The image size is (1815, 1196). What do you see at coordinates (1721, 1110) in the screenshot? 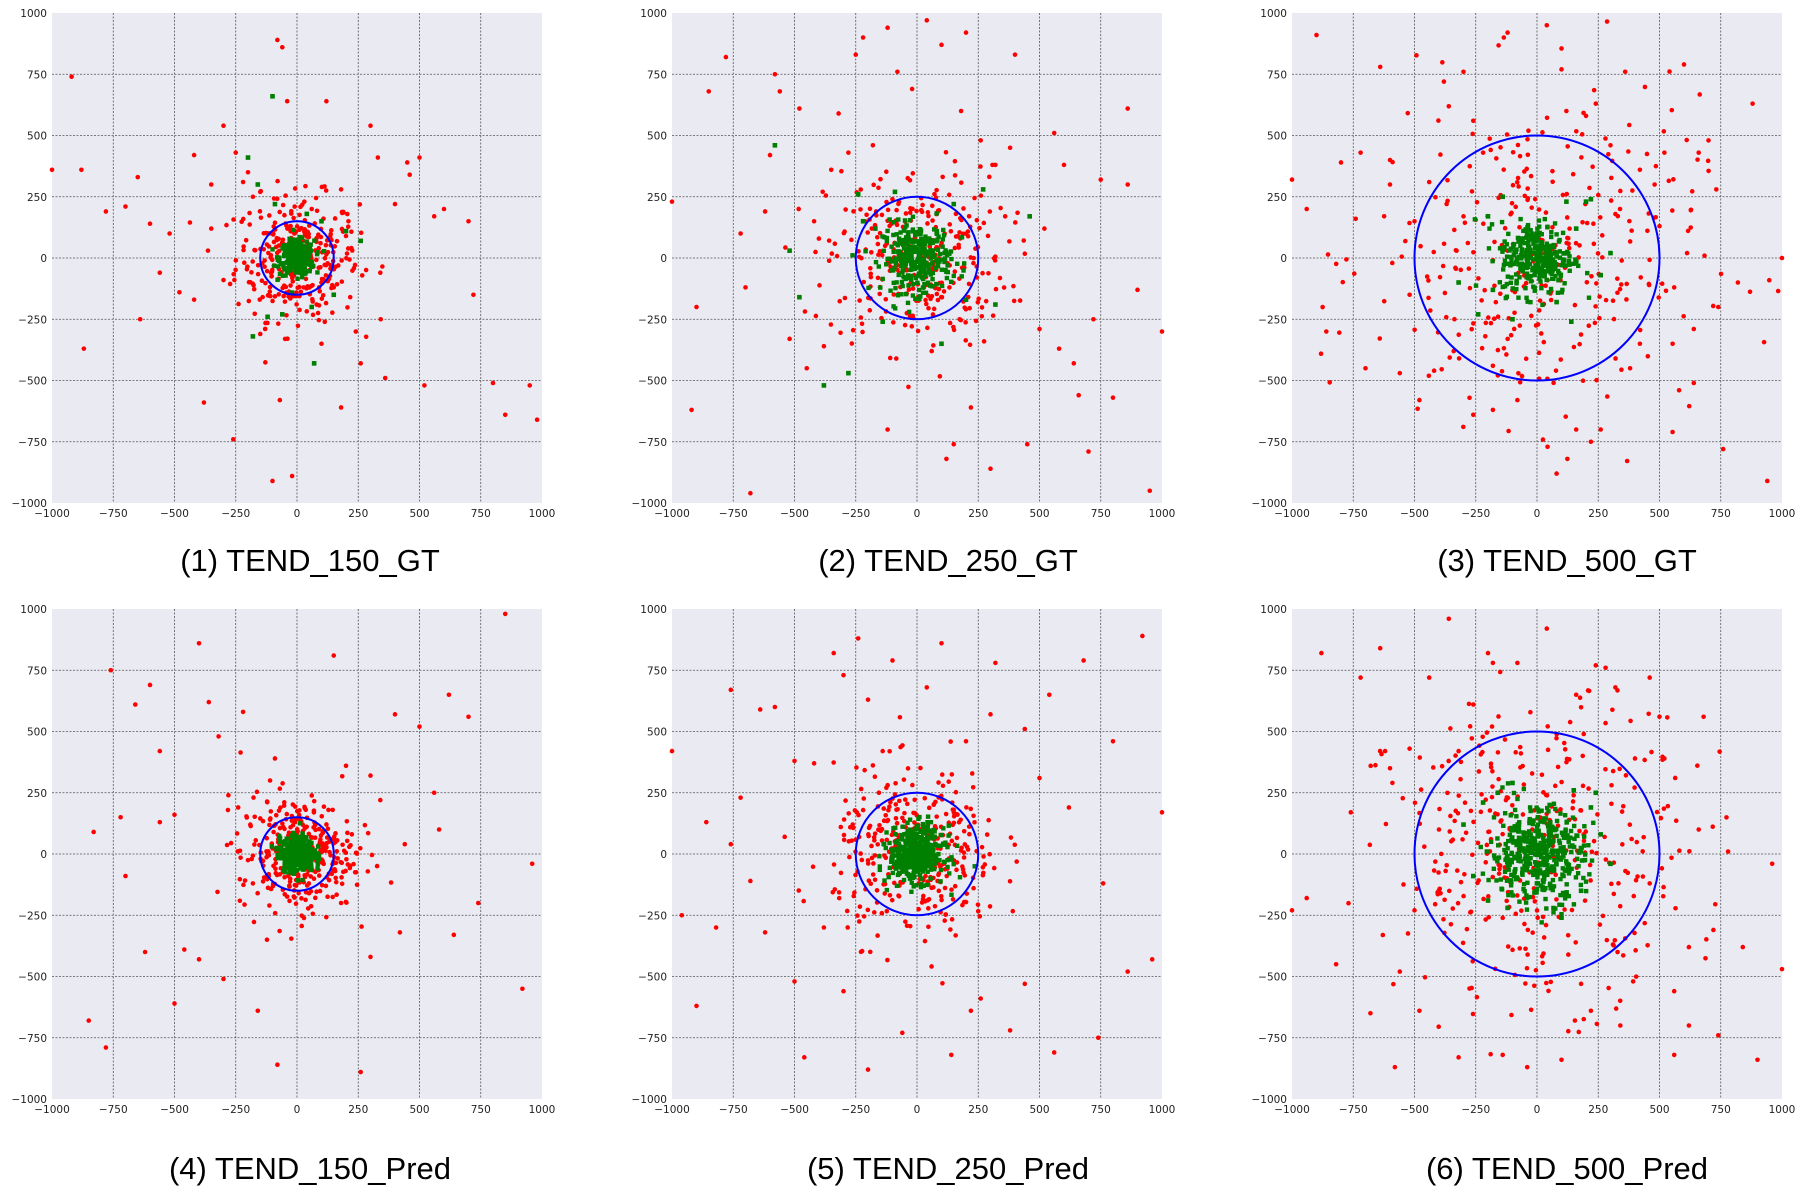
I see `x-tick-label: 750` at bounding box center [1721, 1110].